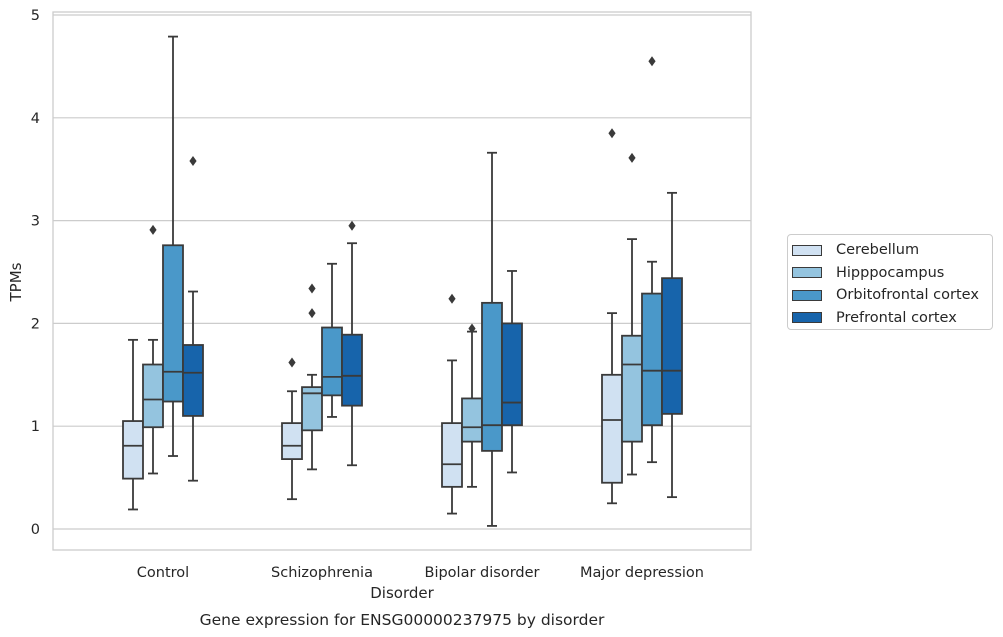  What do you see at coordinates (35, 119) in the screenshot?
I see `y-tick-label: 4` at bounding box center [35, 119].